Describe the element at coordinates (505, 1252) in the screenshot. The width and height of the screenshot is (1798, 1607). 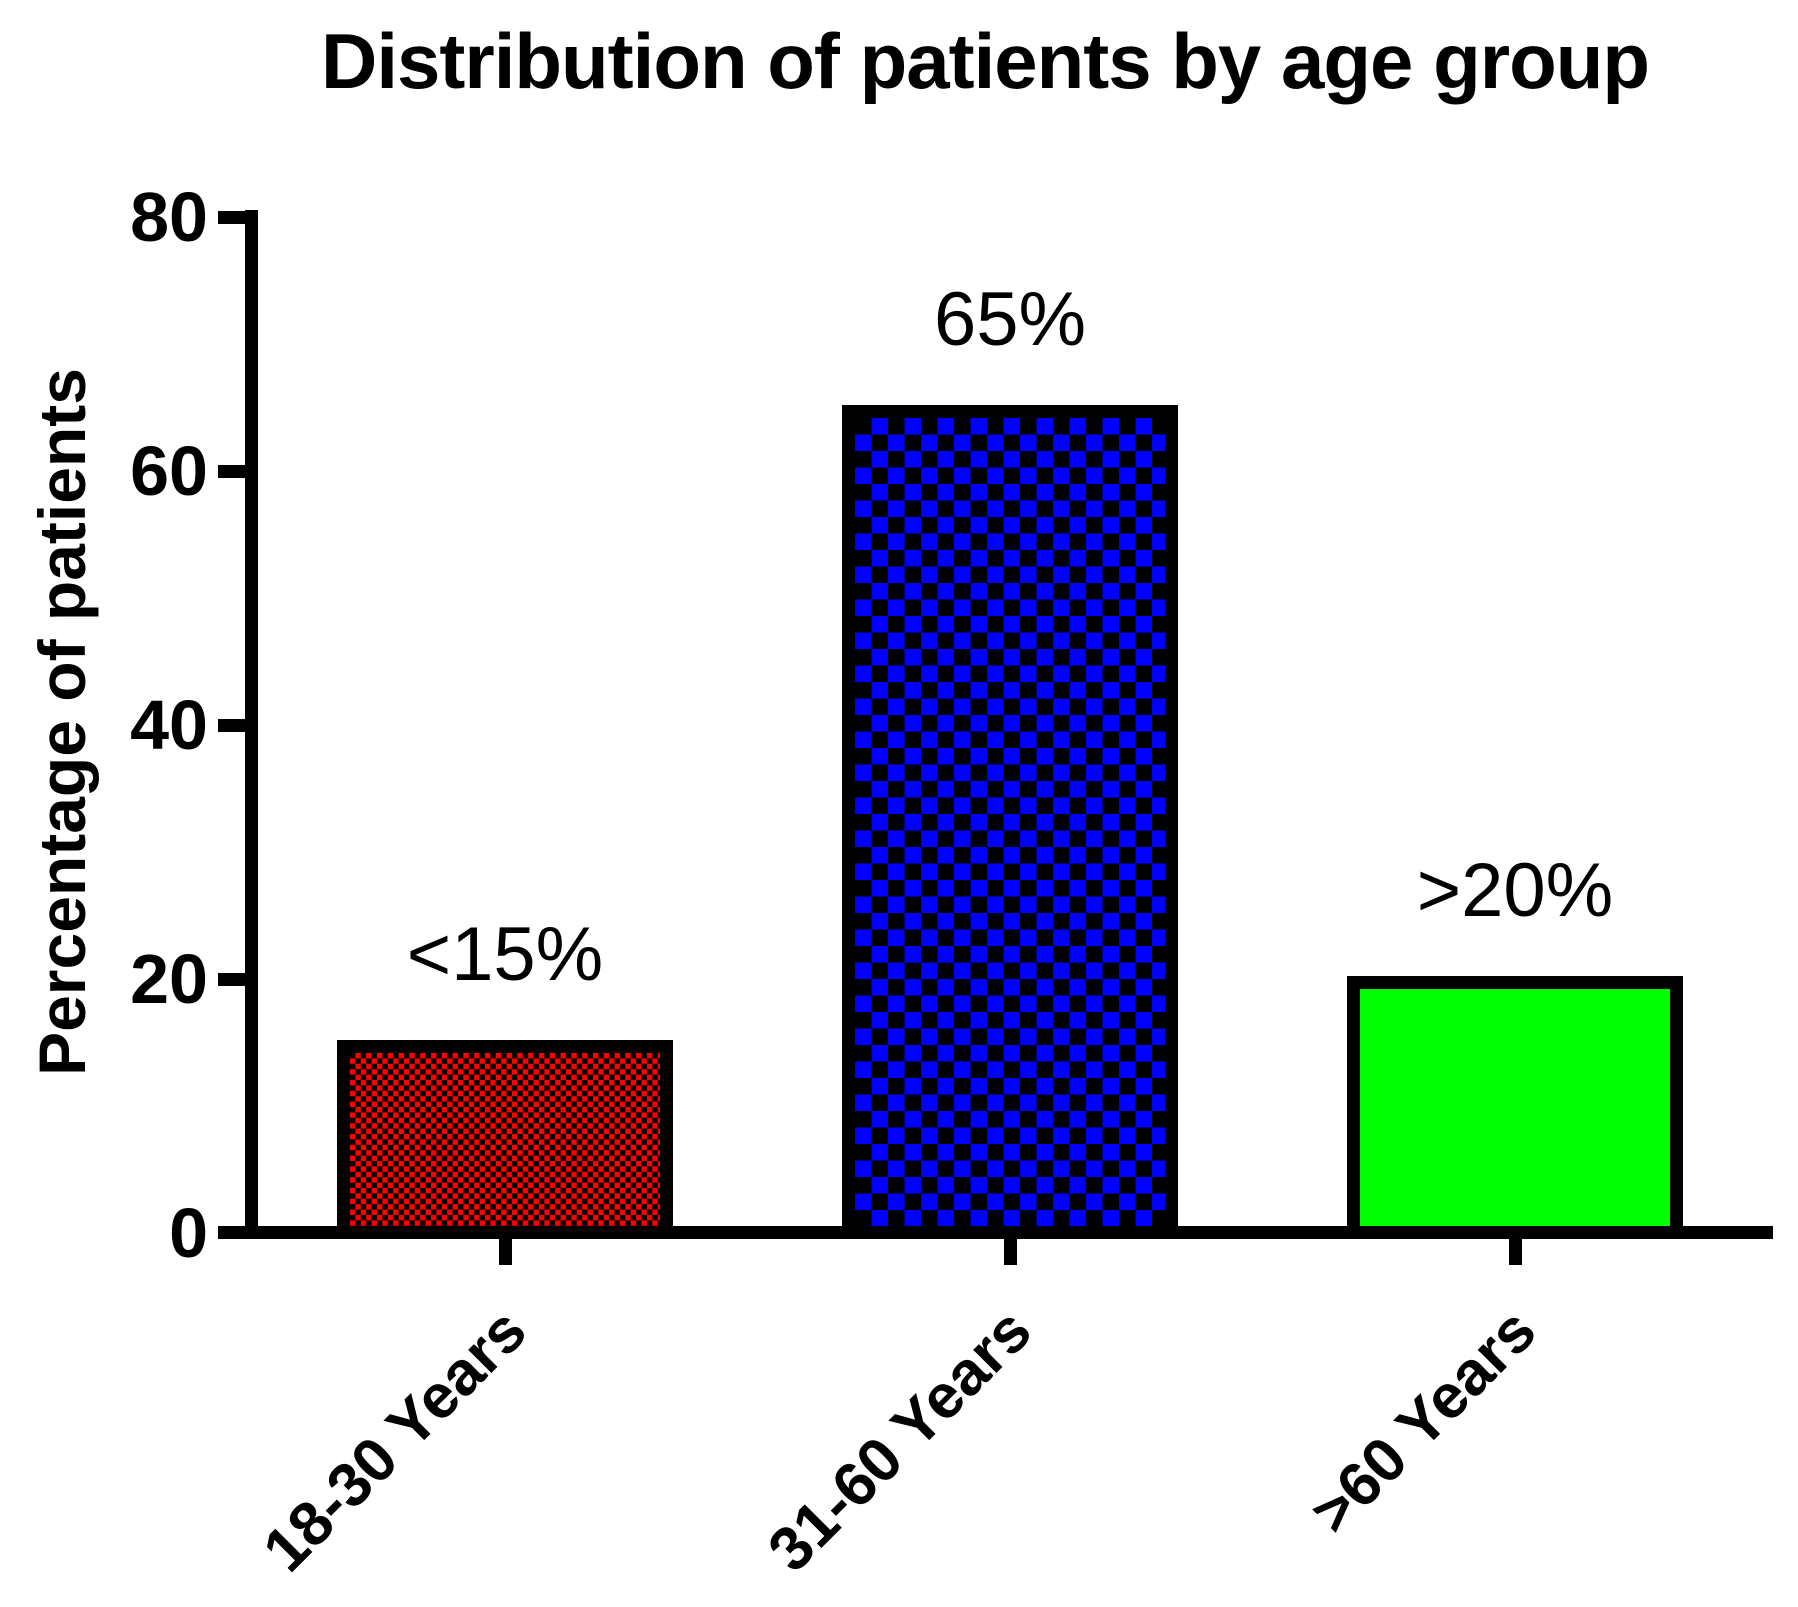
I see `x-tick-line-18-30-years` at that location.